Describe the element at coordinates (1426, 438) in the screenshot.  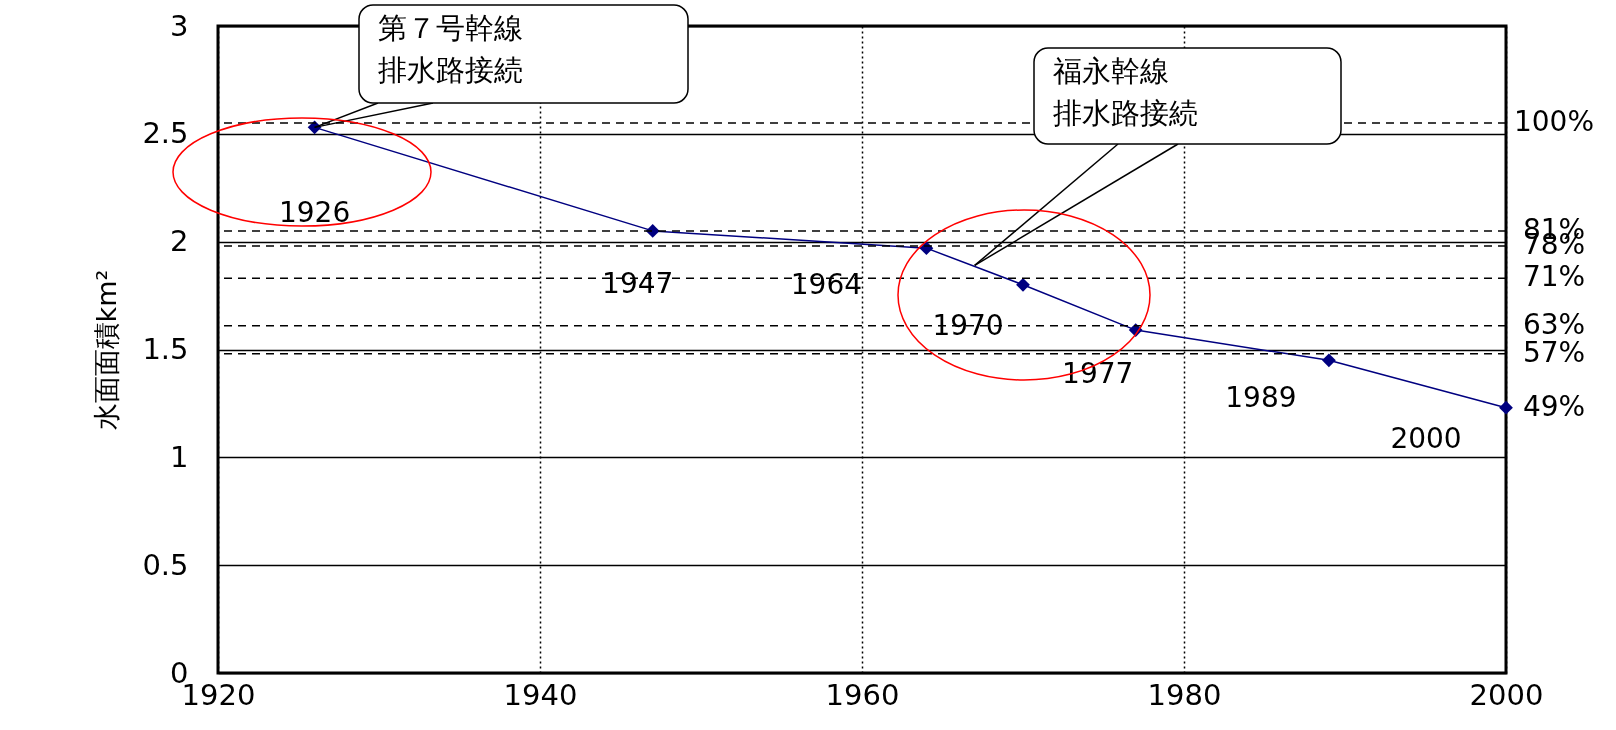
I see `annotation: 2000` at that location.